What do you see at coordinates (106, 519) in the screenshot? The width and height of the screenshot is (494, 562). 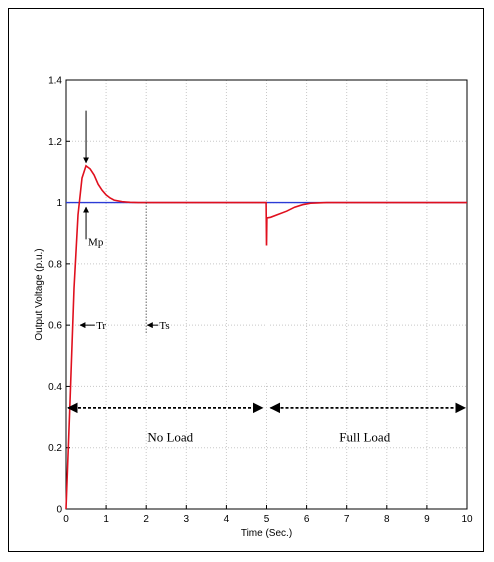 I see `x-tick-label: 1` at bounding box center [106, 519].